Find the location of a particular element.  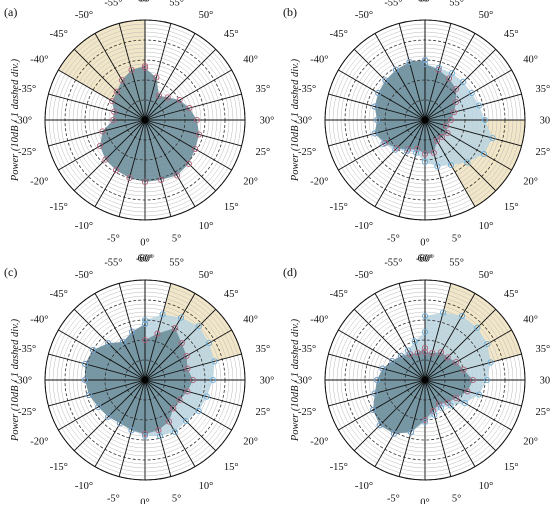

angle-tick-label: 40° is located at coordinates (530, 60).